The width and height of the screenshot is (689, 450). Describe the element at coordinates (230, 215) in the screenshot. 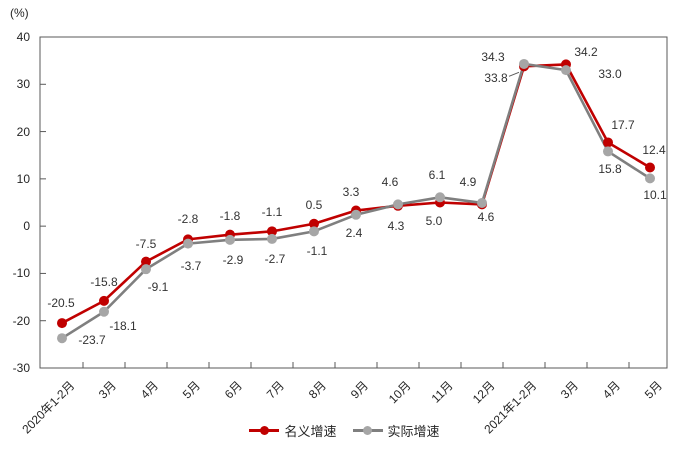

I see `nominal-data-label: -1.8` at that location.